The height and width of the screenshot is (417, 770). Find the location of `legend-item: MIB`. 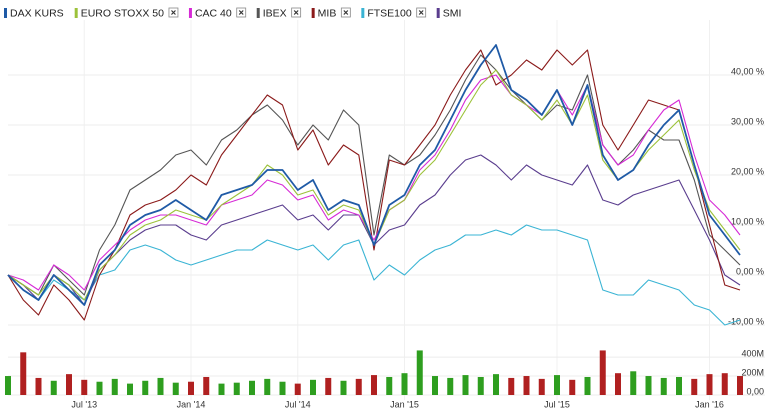

legend-item: MIB is located at coordinates (331, 13).